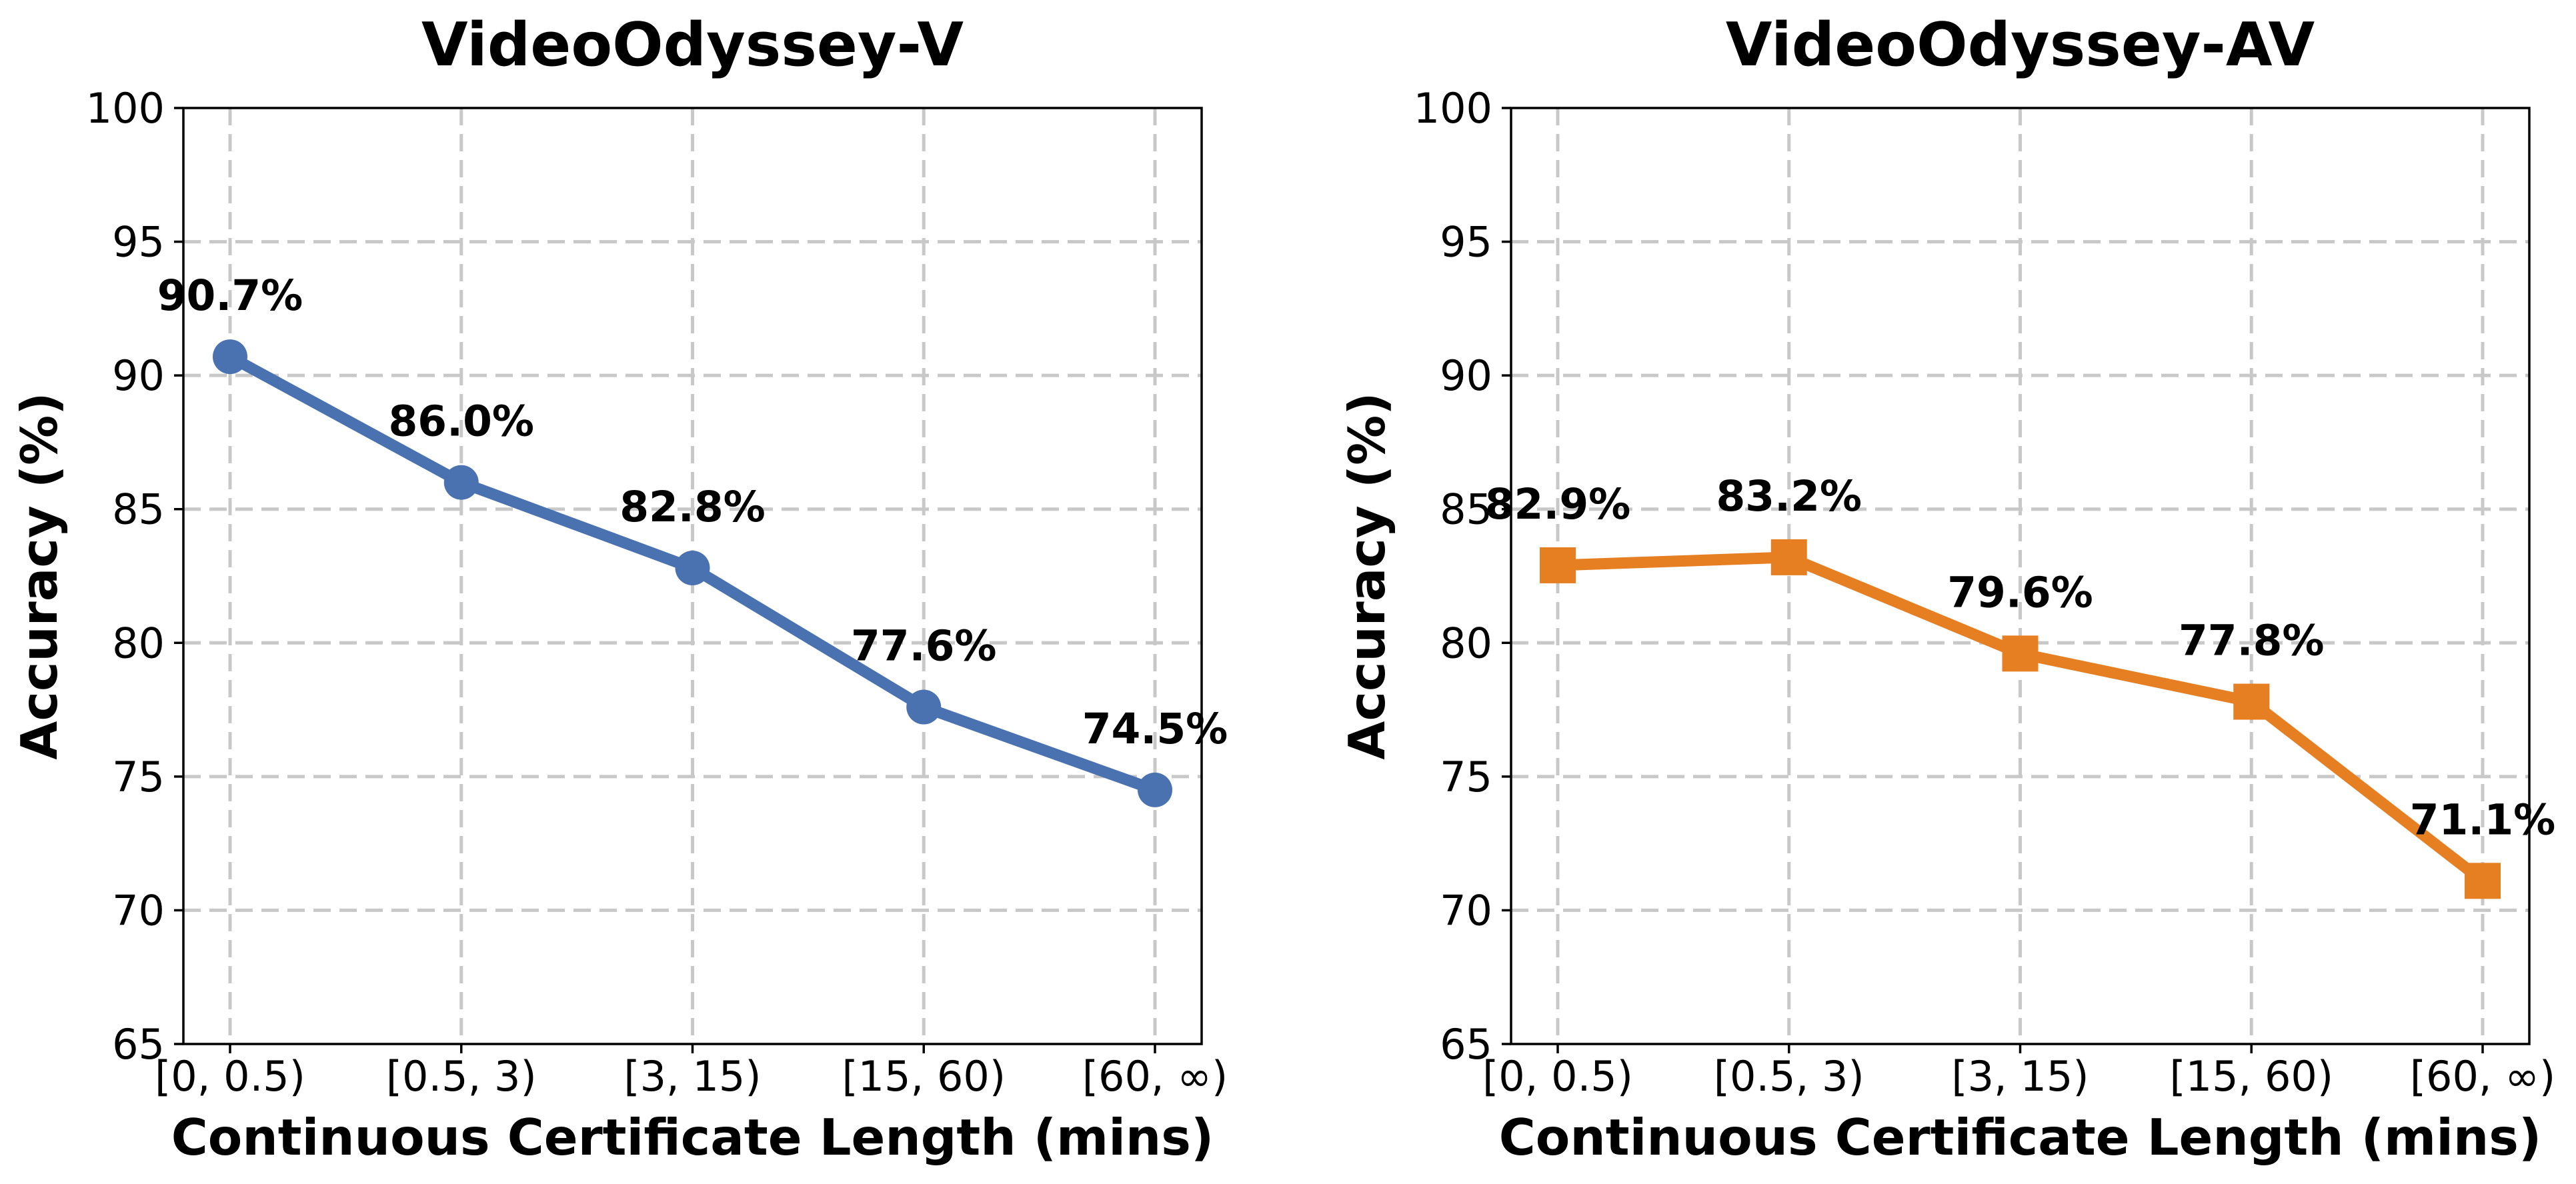 The width and height of the screenshot is (2576, 1184). I want to click on data-label: 82.9%, so click(1558, 504).